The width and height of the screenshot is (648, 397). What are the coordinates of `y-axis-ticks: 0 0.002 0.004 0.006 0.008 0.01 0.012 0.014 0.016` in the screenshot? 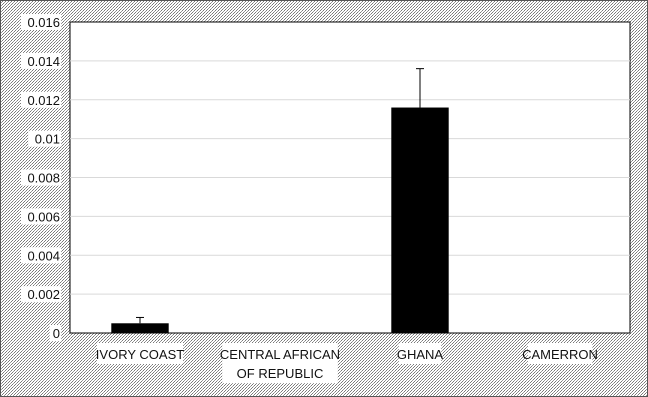 It's located at (41, 177).